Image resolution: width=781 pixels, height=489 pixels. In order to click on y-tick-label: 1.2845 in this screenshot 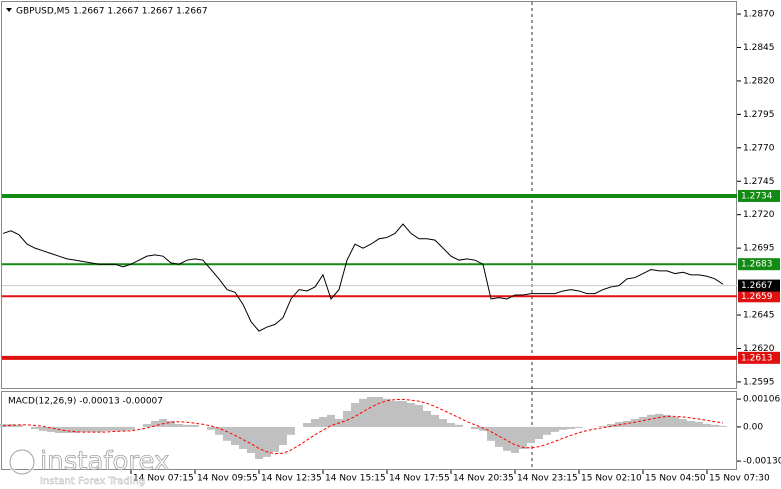, I will do `click(759, 48)`.